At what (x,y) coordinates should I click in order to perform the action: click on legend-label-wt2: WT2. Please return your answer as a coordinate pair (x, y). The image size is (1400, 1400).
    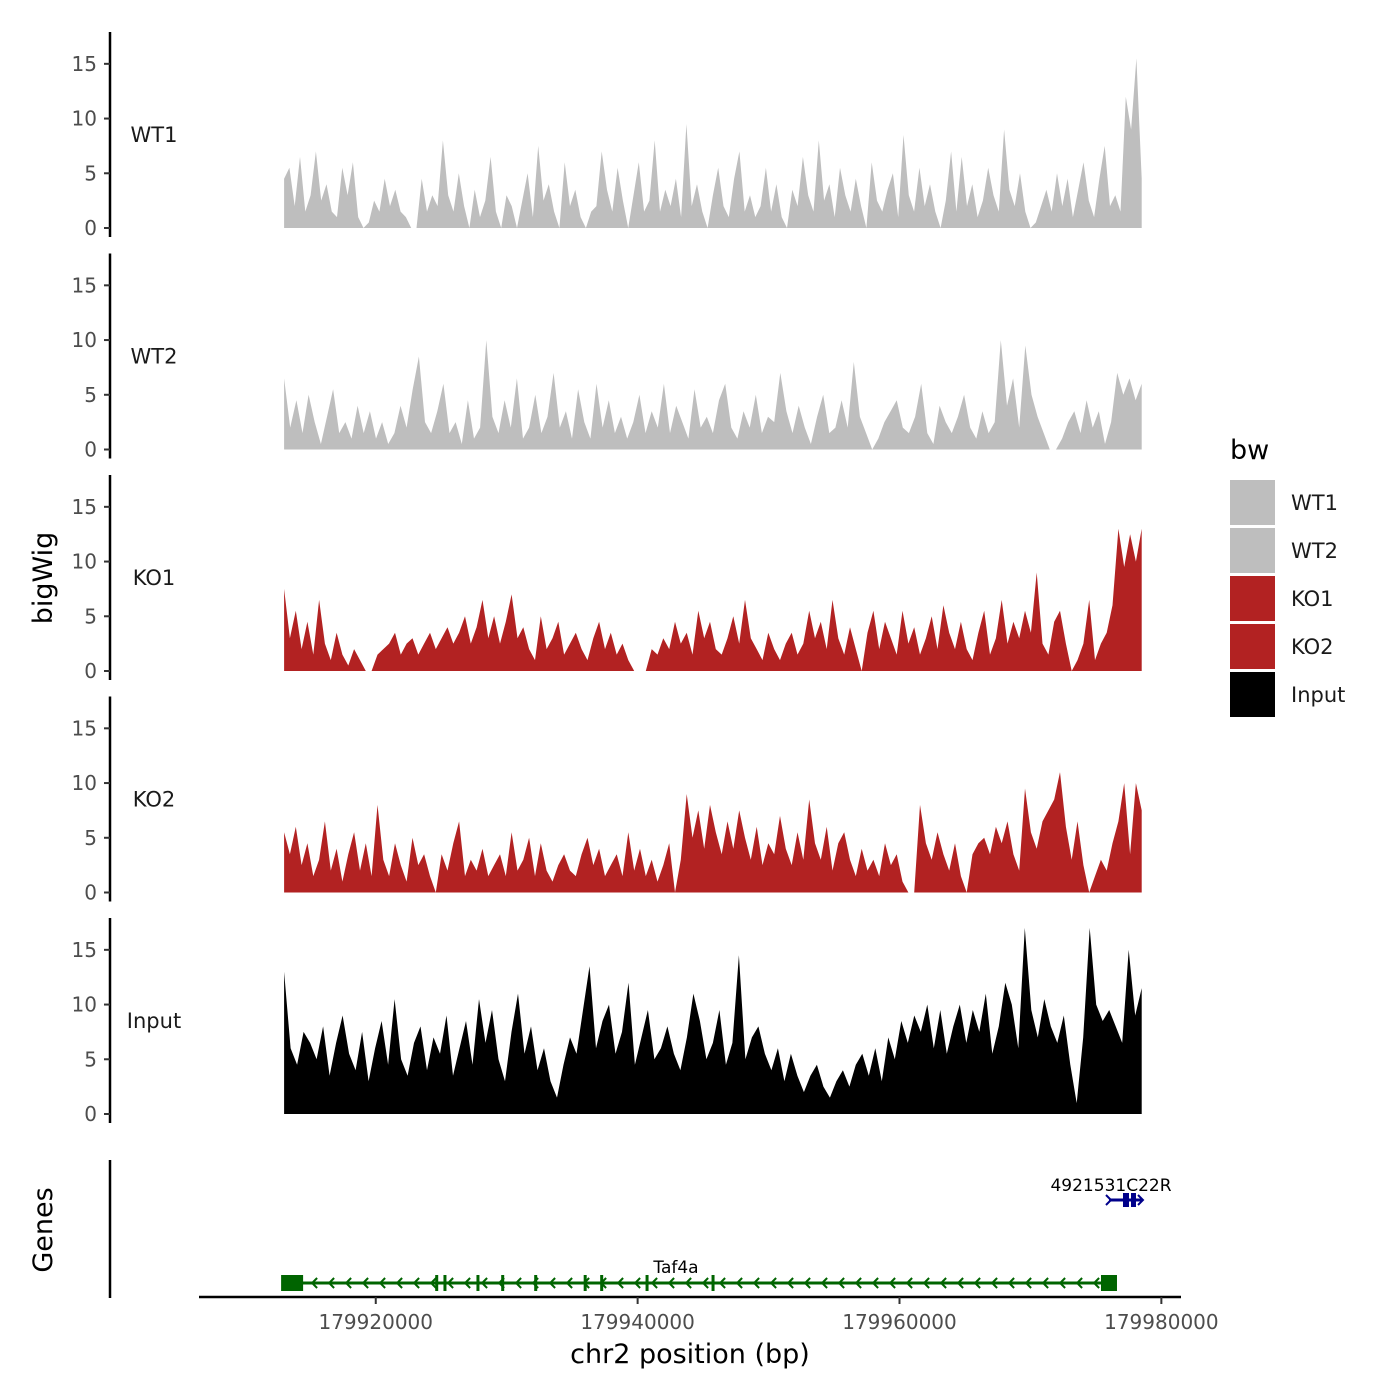
    Looking at the image, I should click on (1314, 551).